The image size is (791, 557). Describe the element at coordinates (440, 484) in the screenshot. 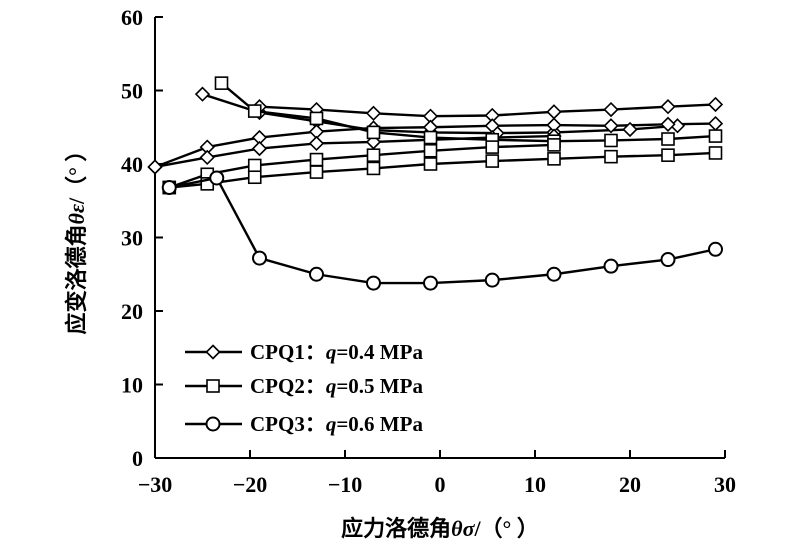

I see `x-tick-label: 0` at that location.